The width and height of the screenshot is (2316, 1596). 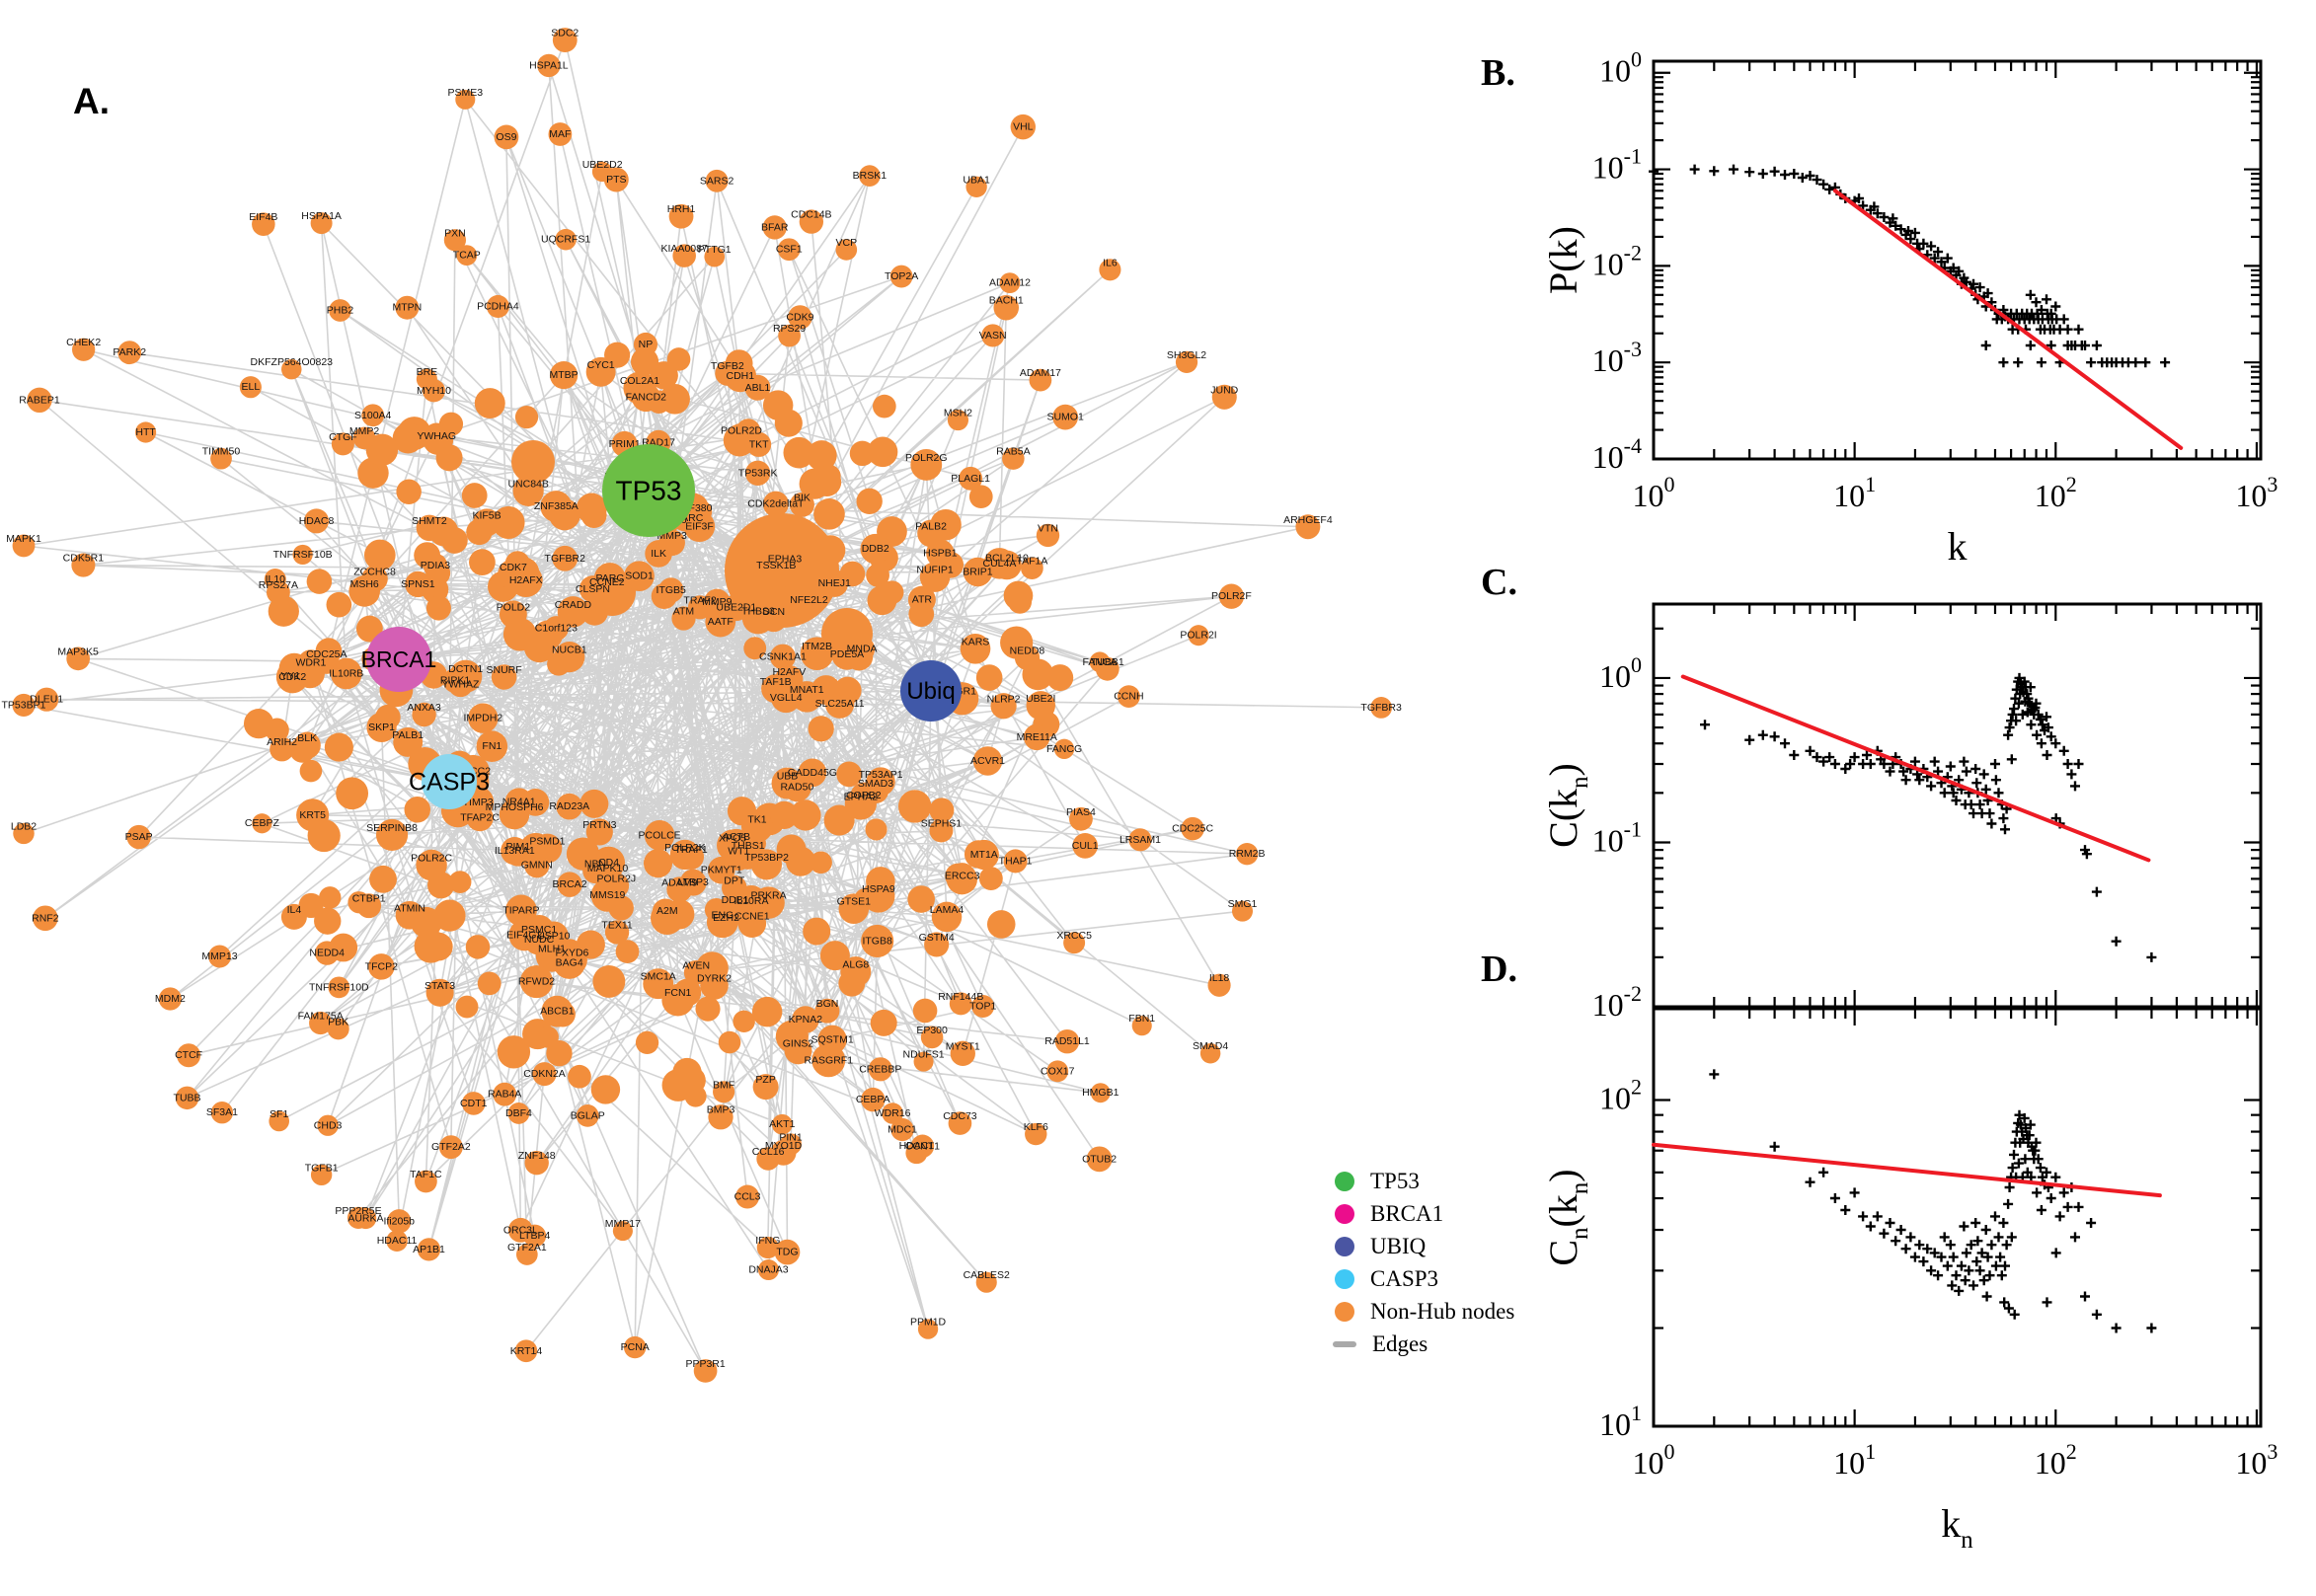 I want to click on svg-text: TFAP2C, so click(x=480, y=818).